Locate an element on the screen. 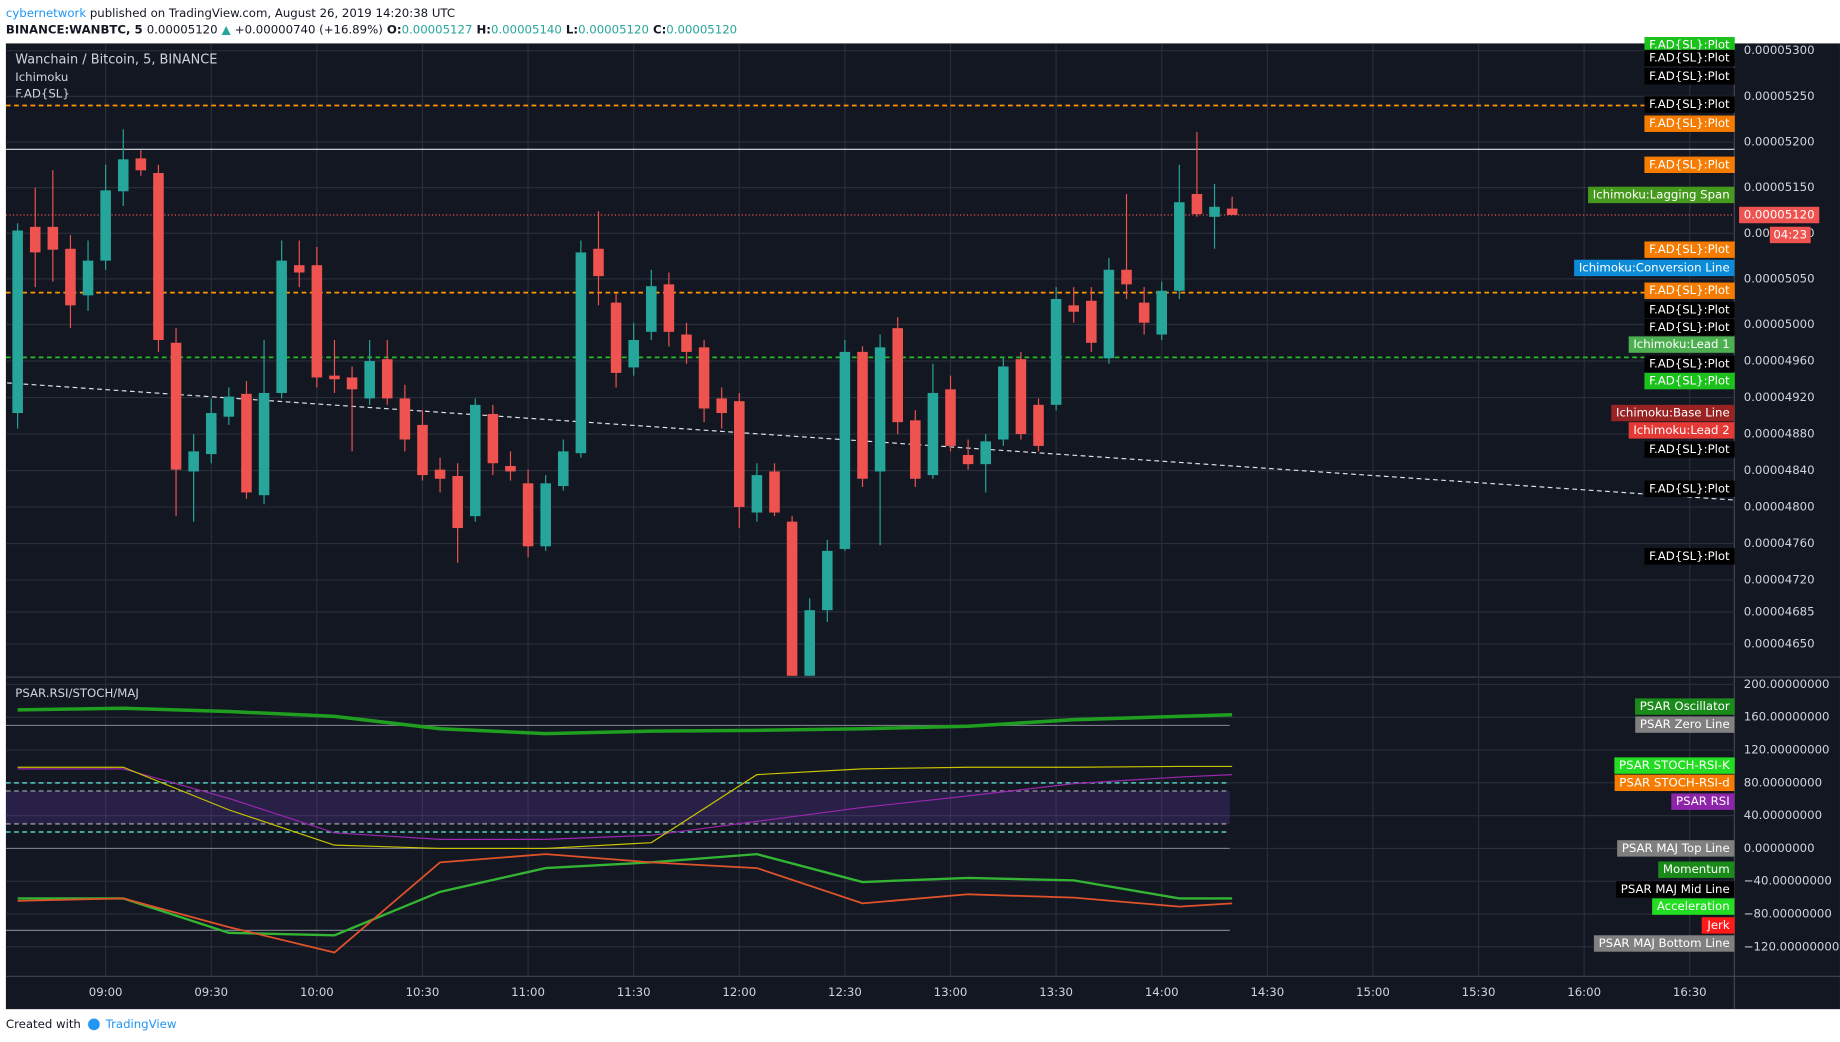  x-tick-label: 14:00 is located at coordinates (1162, 992).